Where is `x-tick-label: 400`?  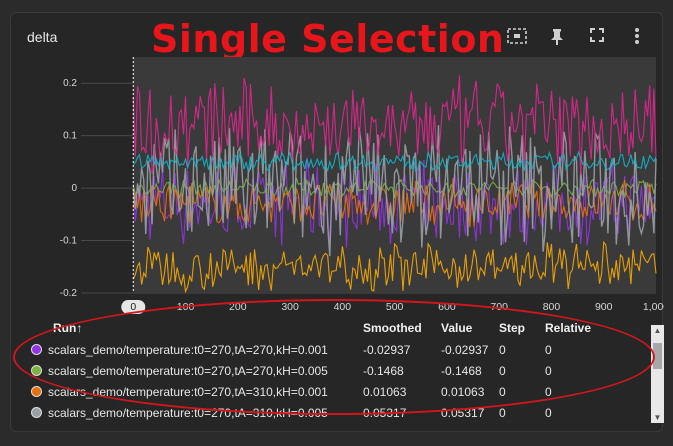
x-tick-label: 400 is located at coordinates (343, 307).